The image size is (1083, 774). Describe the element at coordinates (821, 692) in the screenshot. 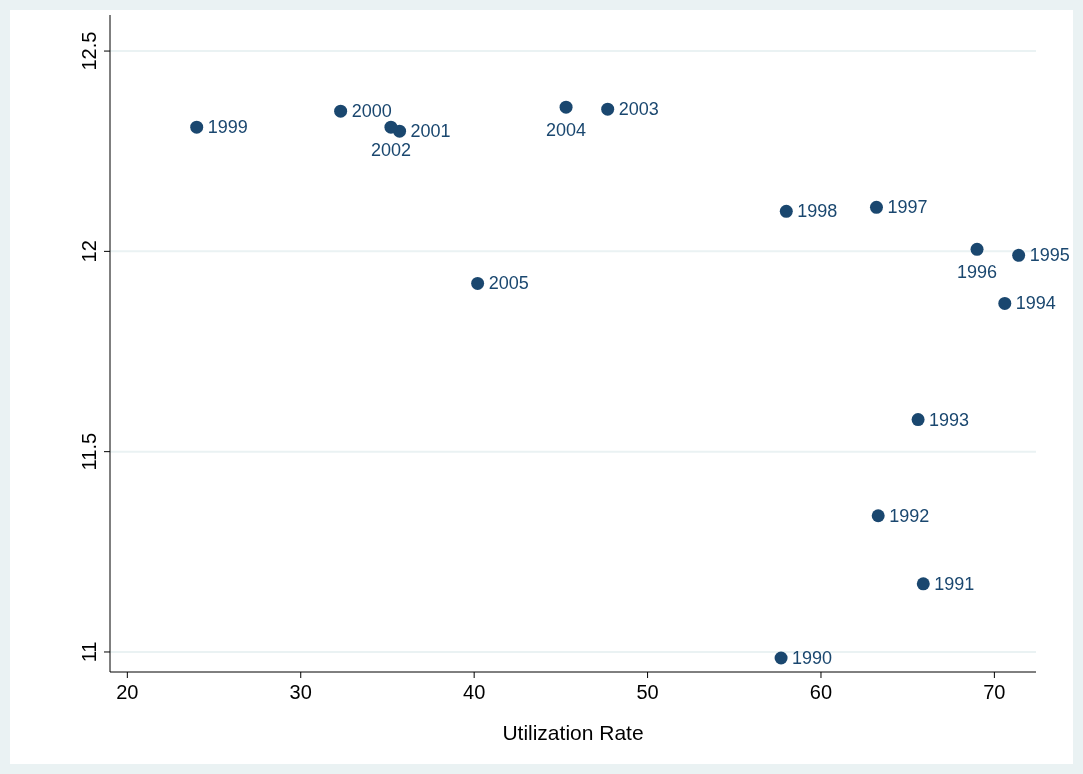

I see `x-tick-label: 60` at that location.